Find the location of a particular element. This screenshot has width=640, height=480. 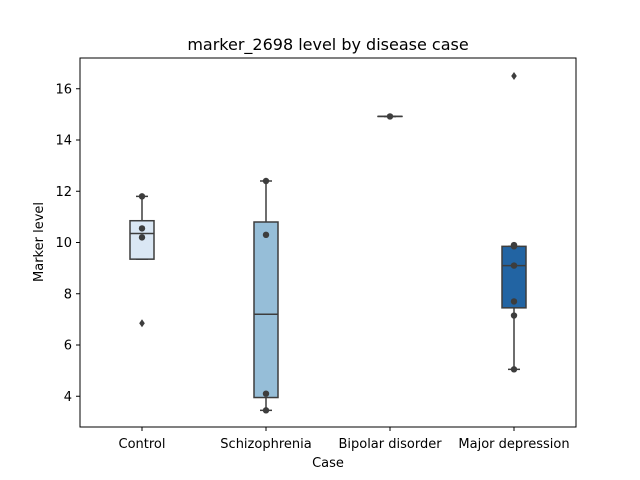

box-body is located at coordinates (266, 310).